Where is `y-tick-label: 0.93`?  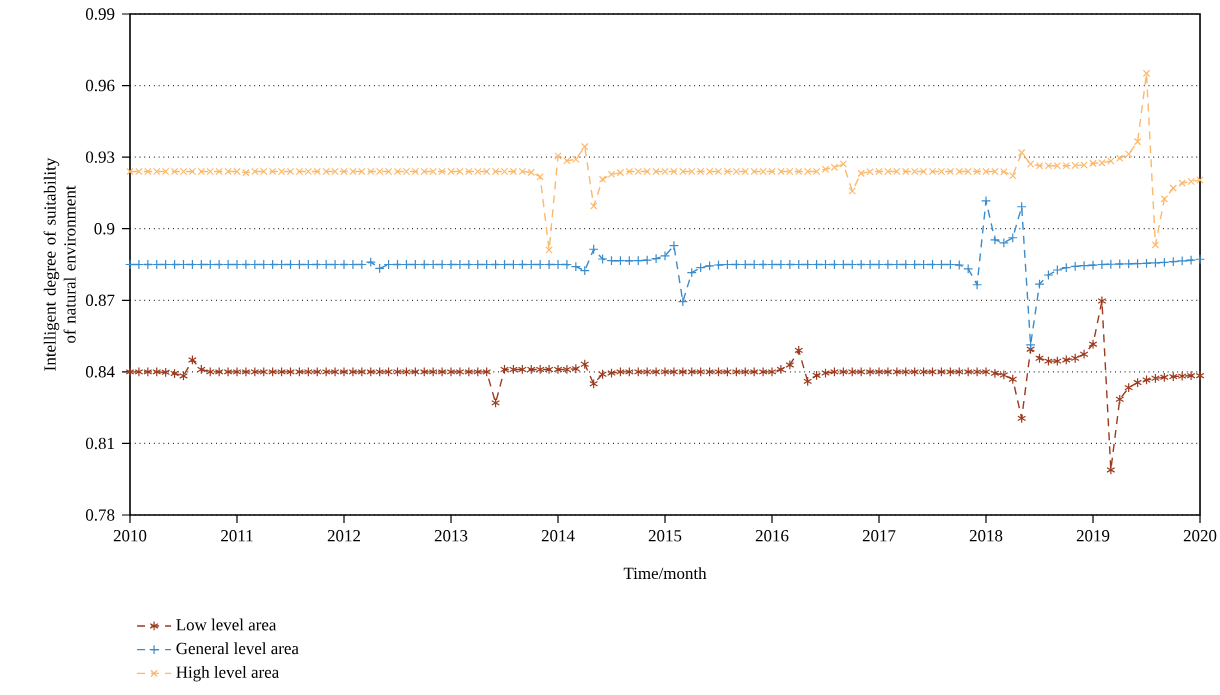
y-tick-label: 0.93 is located at coordinates (100, 157).